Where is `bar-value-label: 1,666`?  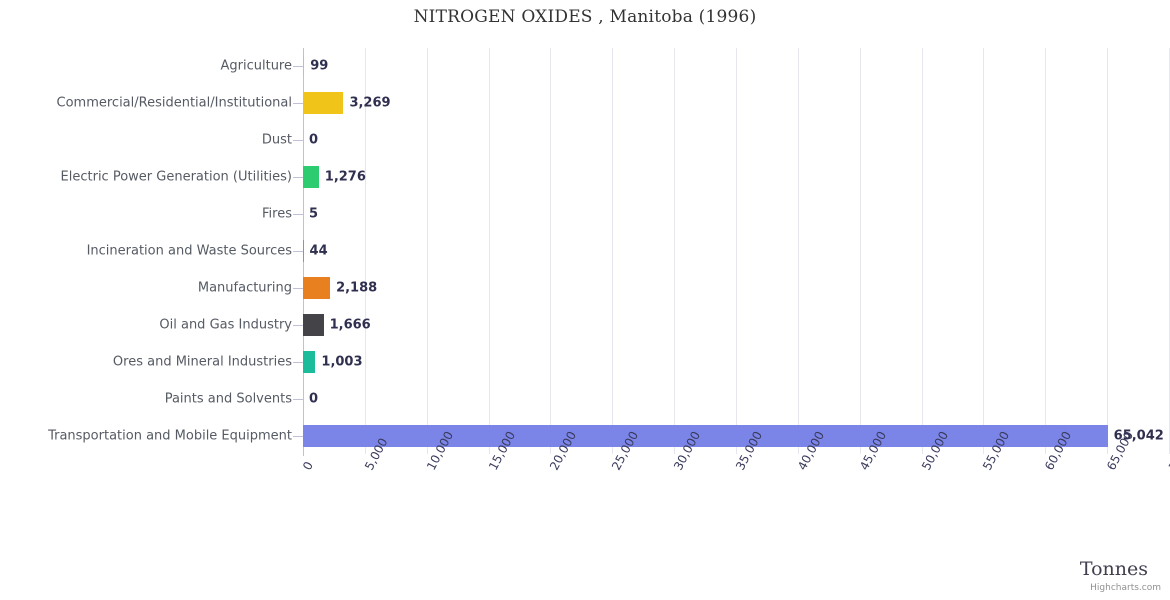
bar-value-label: 1,666 is located at coordinates (350, 325).